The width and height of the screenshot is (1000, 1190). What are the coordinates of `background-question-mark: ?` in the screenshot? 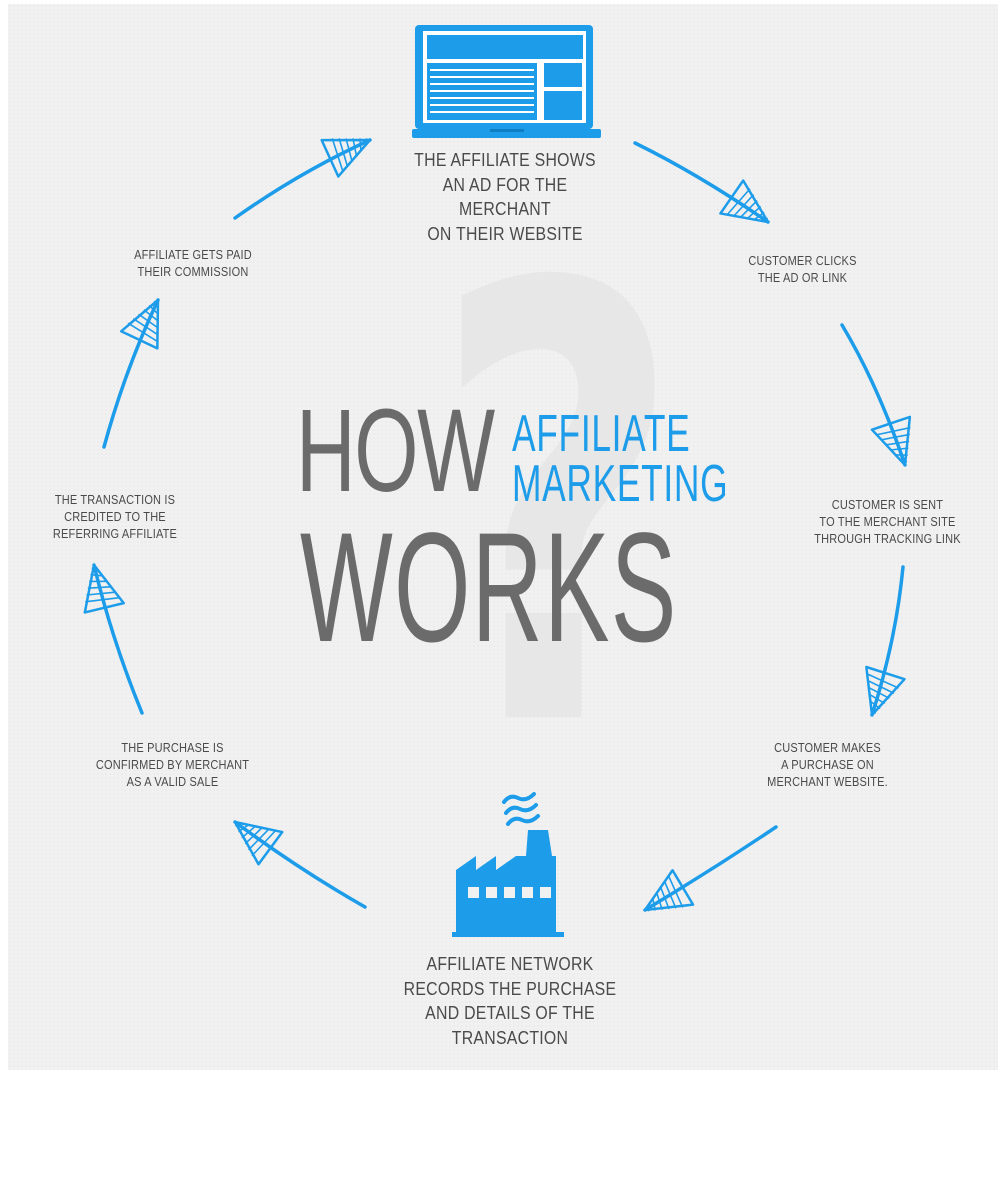 It's located at (557, 509).